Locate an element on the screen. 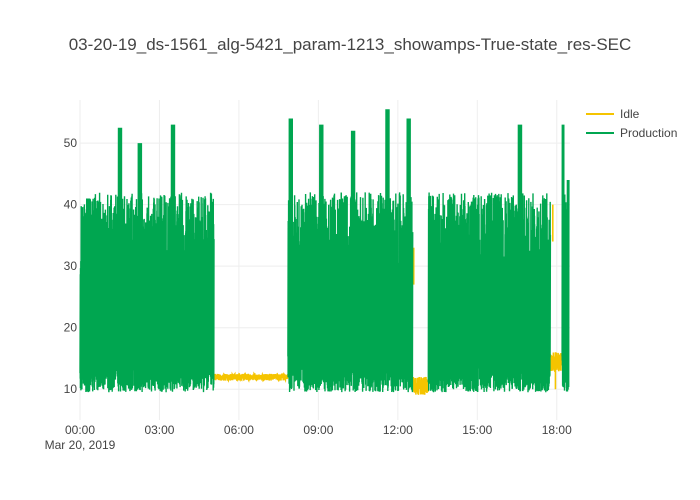  y-axis: 10 20 30 40 50 is located at coordinates (71, 266).